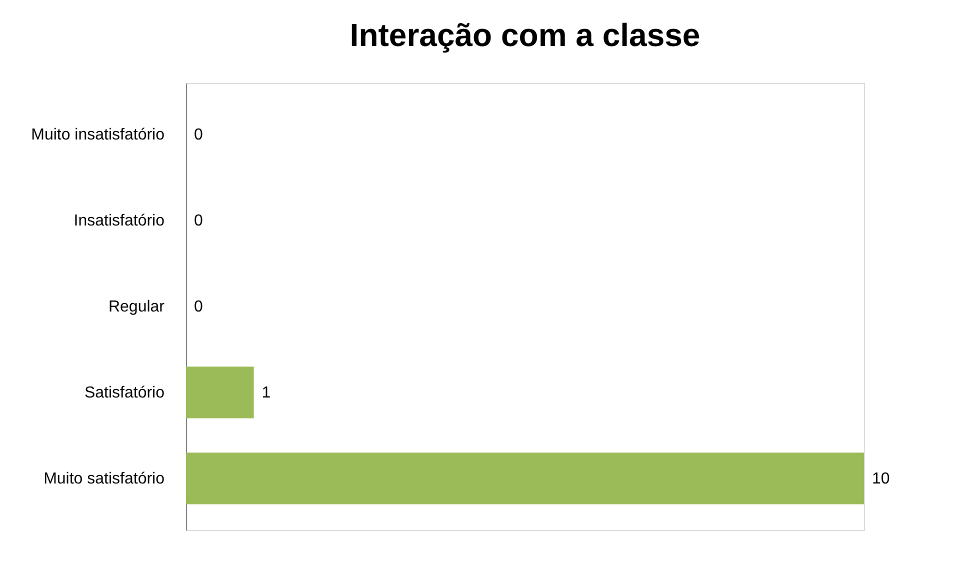  Describe the element at coordinates (104, 479) in the screenshot. I see `y-tick-label: Muito satisfatório` at that location.